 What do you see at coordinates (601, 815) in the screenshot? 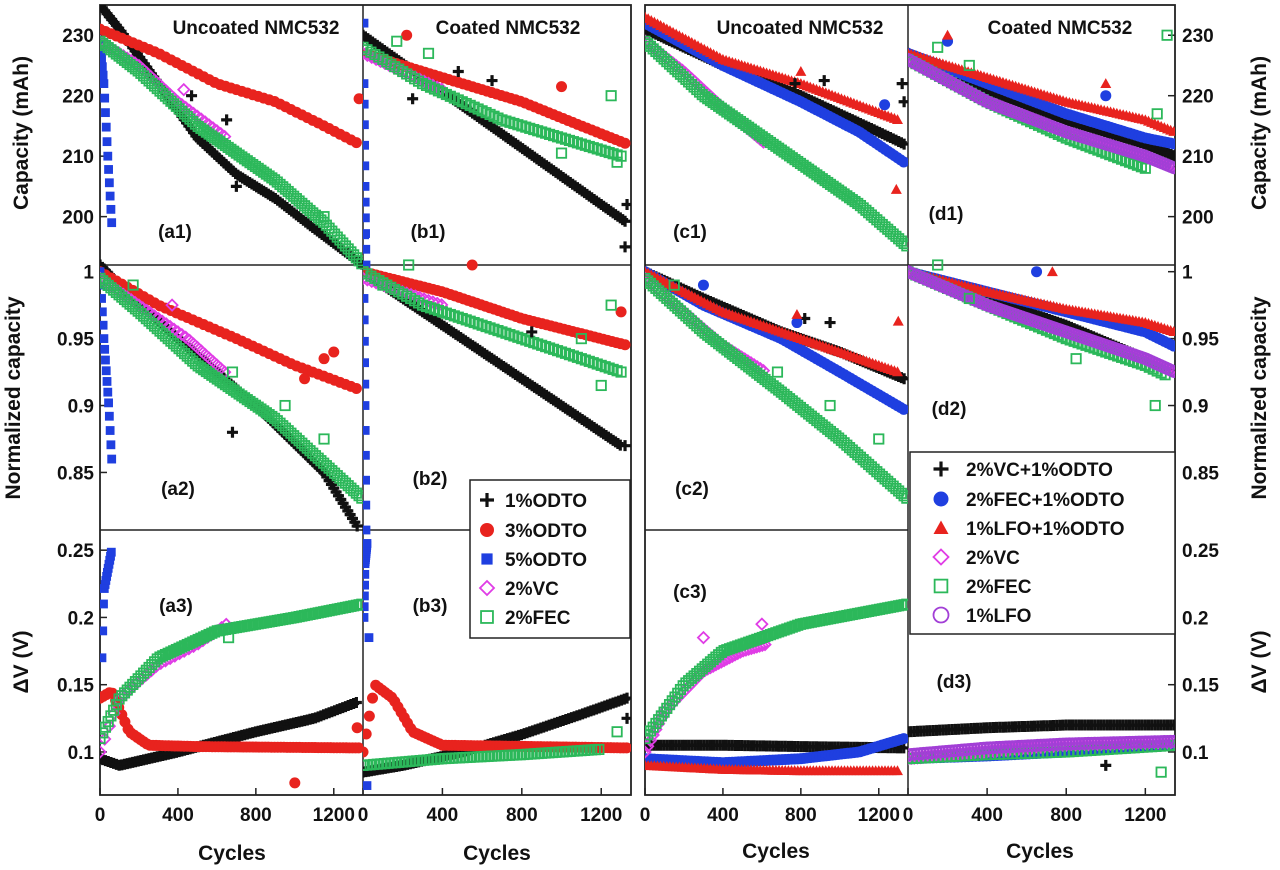
I see `x-tick-label: 1200` at bounding box center [601, 815].